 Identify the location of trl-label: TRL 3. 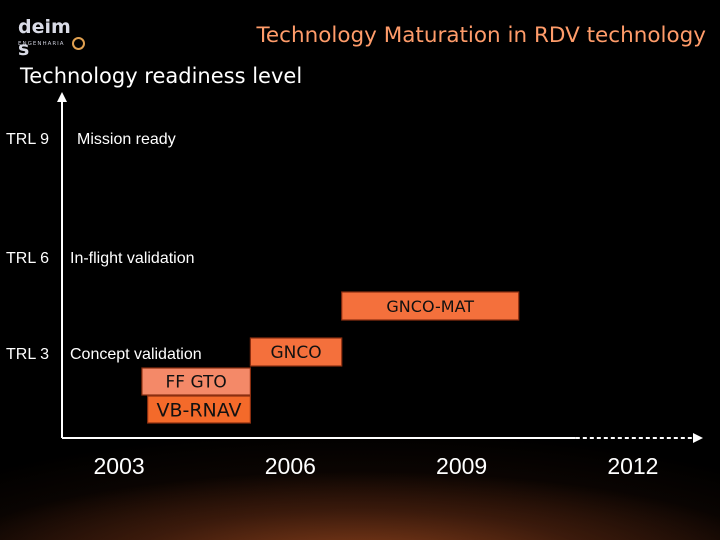
(27, 354).